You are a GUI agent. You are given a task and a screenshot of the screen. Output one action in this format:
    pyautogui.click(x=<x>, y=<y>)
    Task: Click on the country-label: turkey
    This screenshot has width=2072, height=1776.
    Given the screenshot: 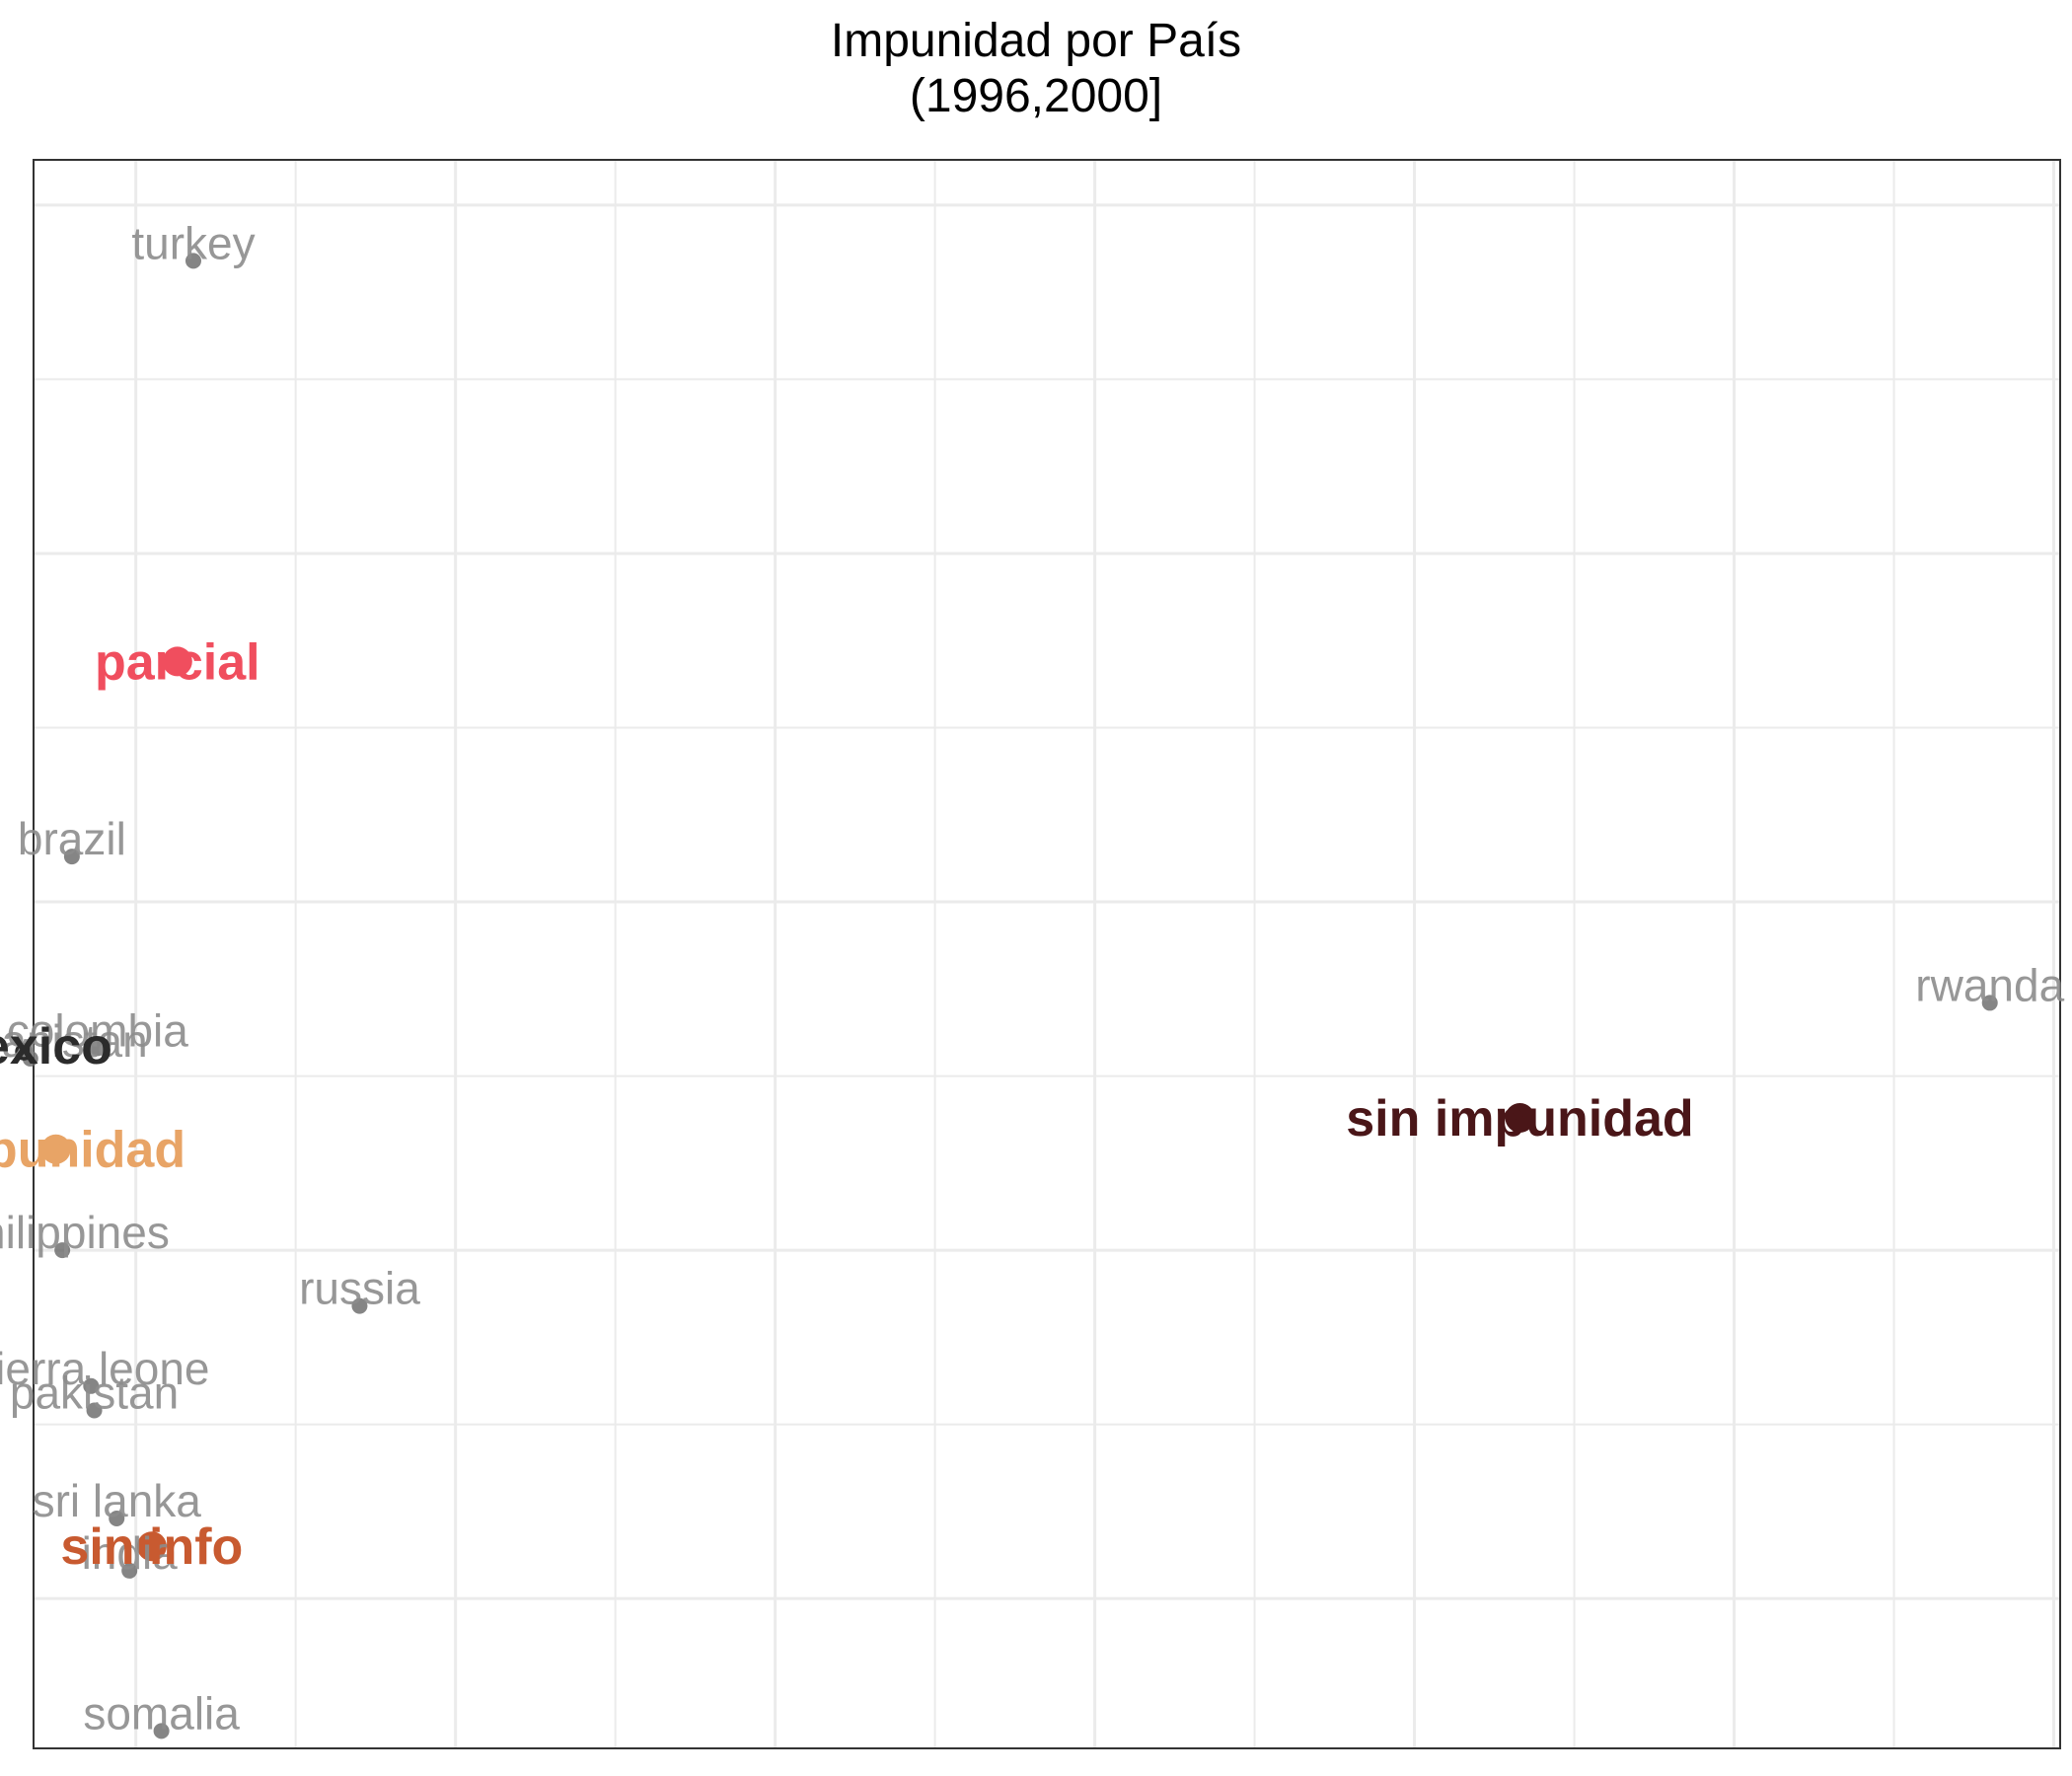 What is the action you would take?
    pyautogui.click(x=193, y=243)
    